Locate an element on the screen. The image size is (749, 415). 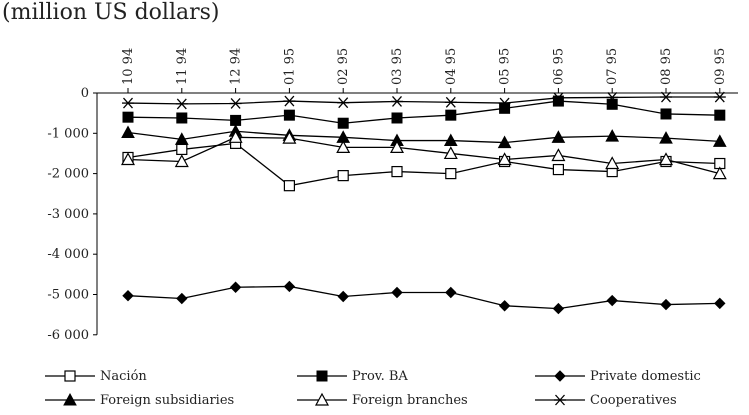
series-line-foreign-subsidiaries is located at coordinates (423, 137).